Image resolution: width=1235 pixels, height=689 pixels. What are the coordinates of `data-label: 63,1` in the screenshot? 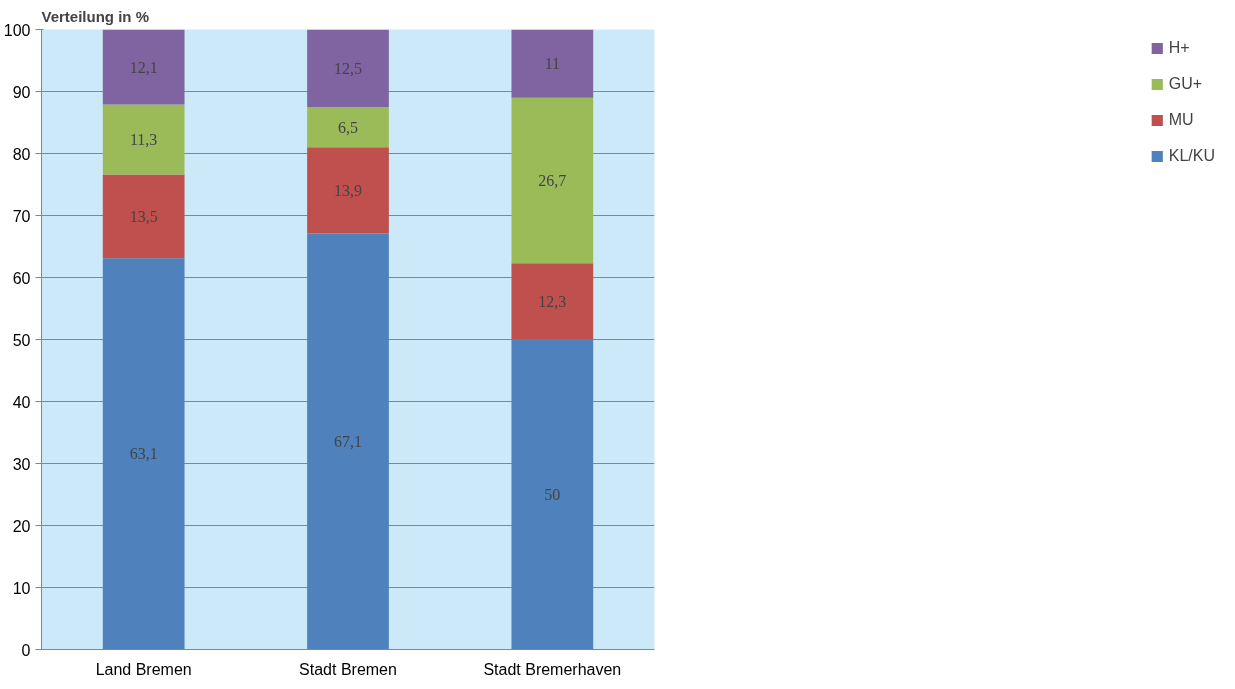 It's located at (143, 454).